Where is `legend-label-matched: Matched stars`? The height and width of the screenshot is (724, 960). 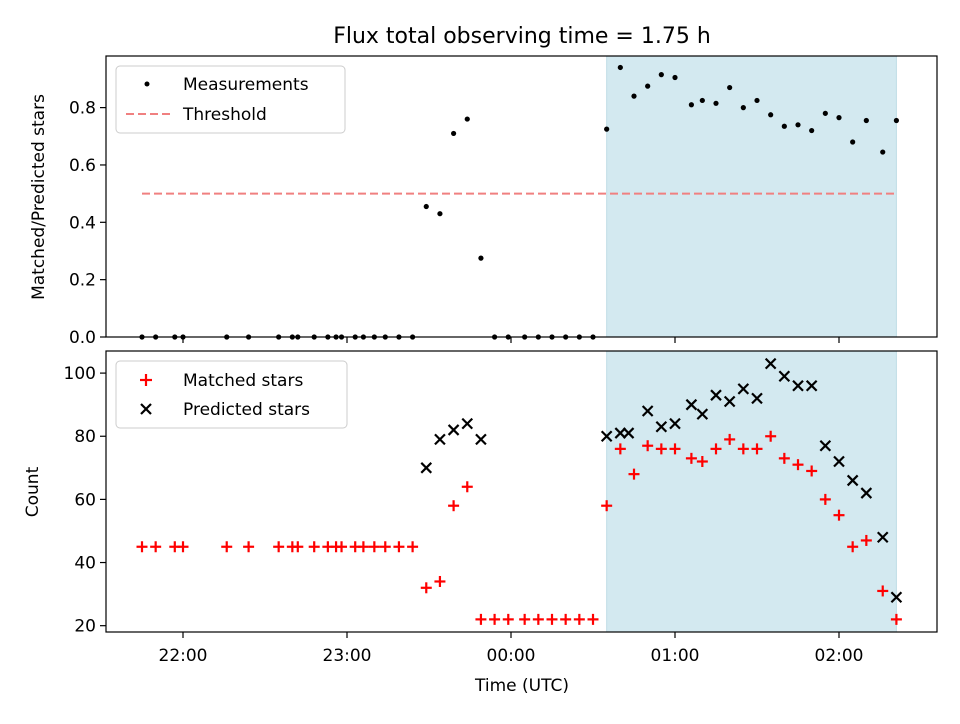
legend-label-matched: Matched stars is located at coordinates (243, 381).